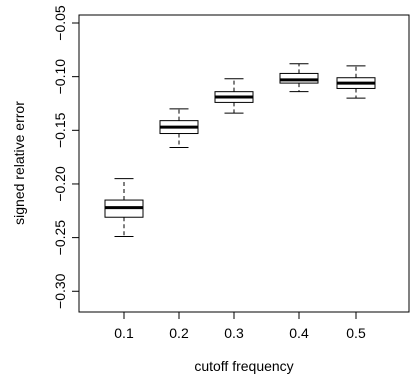 The width and height of the screenshot is (415, 381). I want to click on x-axis-title: cutoff frequency, so click(243, 366).